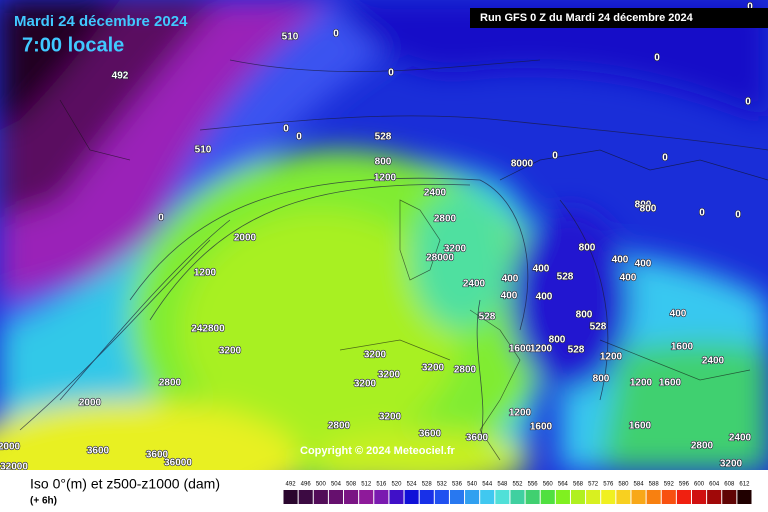 Image resolution: width=768 pixels, height=512 pixels. Describe the element at coordinates (654, 485) in the screenshot. I see `colorbar-label: 588` at that location.